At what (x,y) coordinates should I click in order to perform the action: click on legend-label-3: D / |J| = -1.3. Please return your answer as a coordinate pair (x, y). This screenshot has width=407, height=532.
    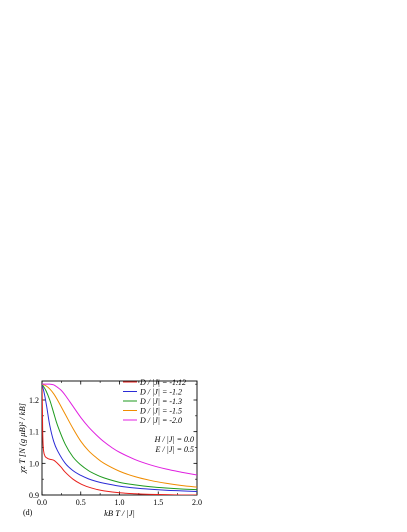
    Looking at the image, I should click on (160, 401).